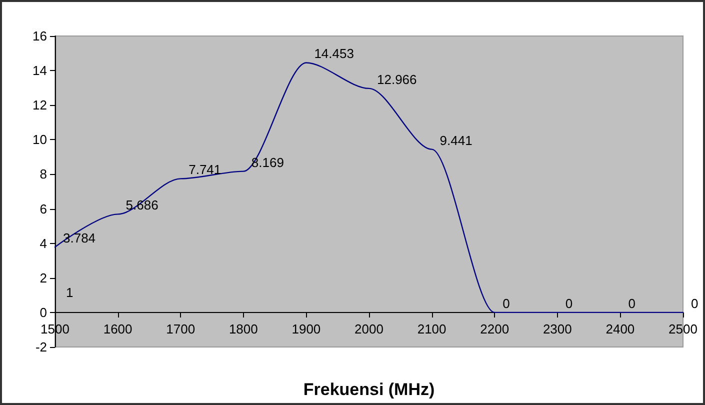 The height and width of the screenshot is (405, 705). Describe the element at coordinates (41, 347) in the screenshot. I see `y-tick-label: -2` at that location.